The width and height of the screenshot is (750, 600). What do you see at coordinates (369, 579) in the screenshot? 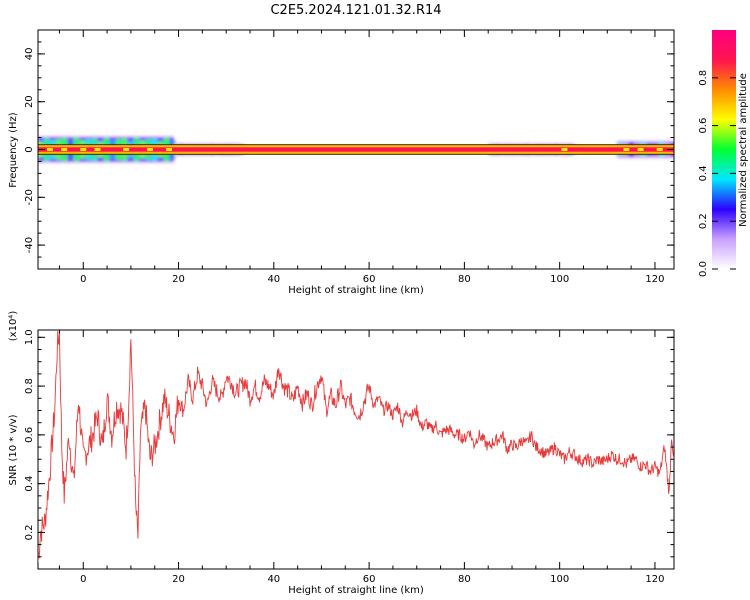
I see `snr-x-tick-label: 60` at bounding box center [369, 579].